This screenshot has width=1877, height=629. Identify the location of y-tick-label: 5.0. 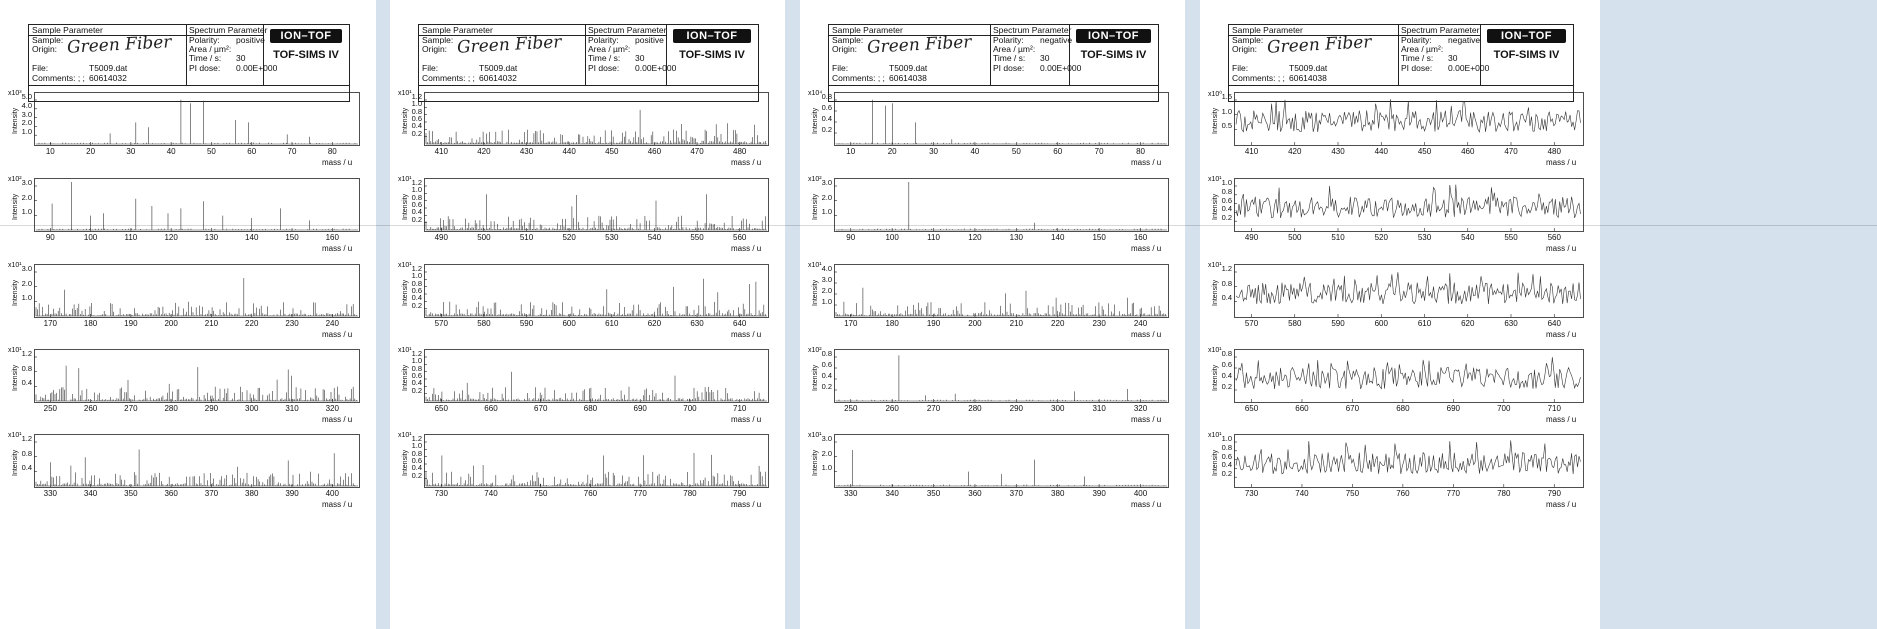
(26, 96).